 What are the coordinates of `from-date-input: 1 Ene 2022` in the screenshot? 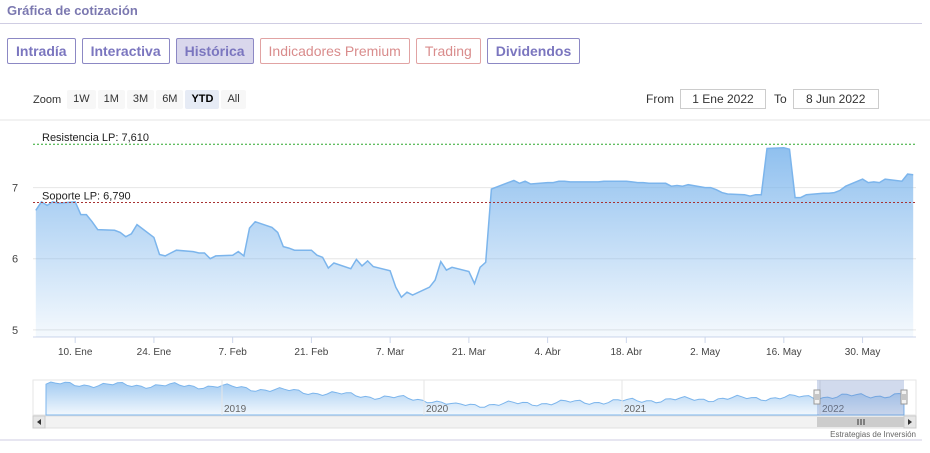 It's located at (723, 99).